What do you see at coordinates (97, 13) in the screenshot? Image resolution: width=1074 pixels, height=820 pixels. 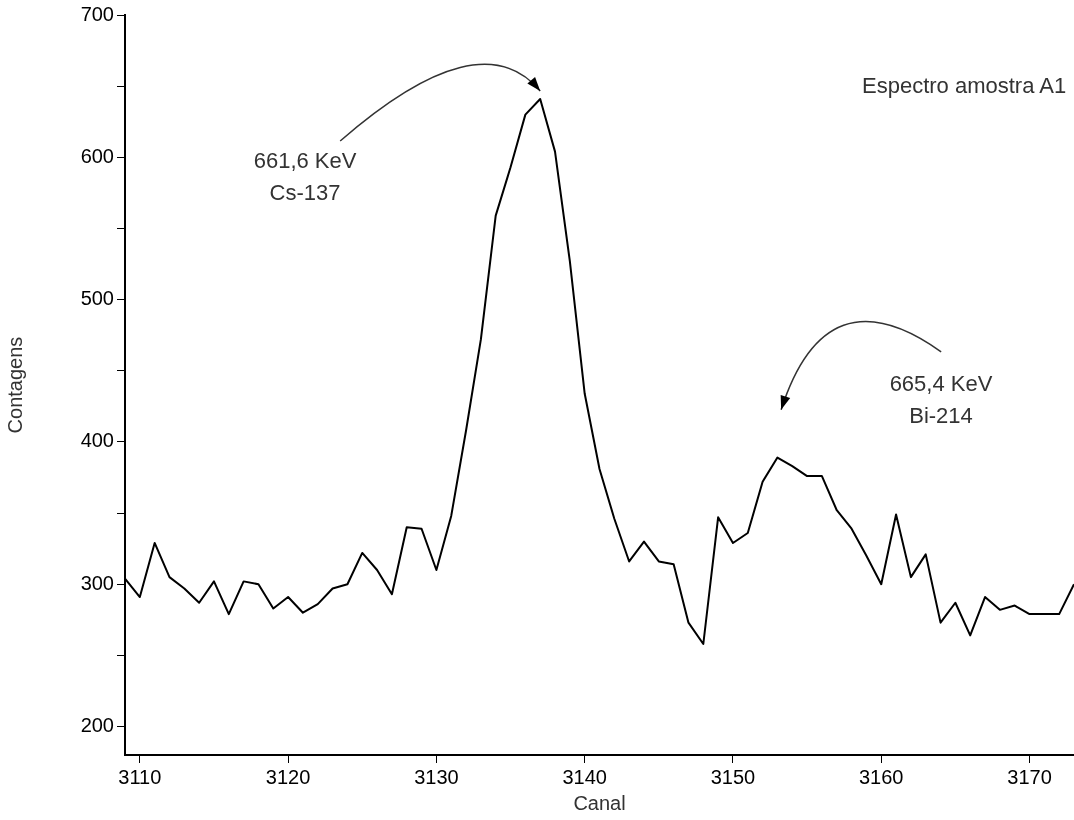 I see `y-tick-label: 700` at bounding box center [97, 13].